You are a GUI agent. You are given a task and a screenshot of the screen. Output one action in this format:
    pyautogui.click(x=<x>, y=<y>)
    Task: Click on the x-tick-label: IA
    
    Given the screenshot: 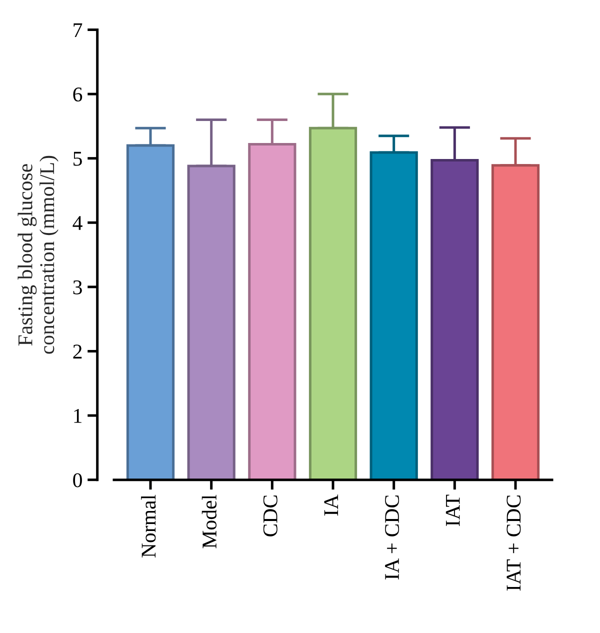 What is the action you would take?
    pyautogui.click(x=331, y=505)
    